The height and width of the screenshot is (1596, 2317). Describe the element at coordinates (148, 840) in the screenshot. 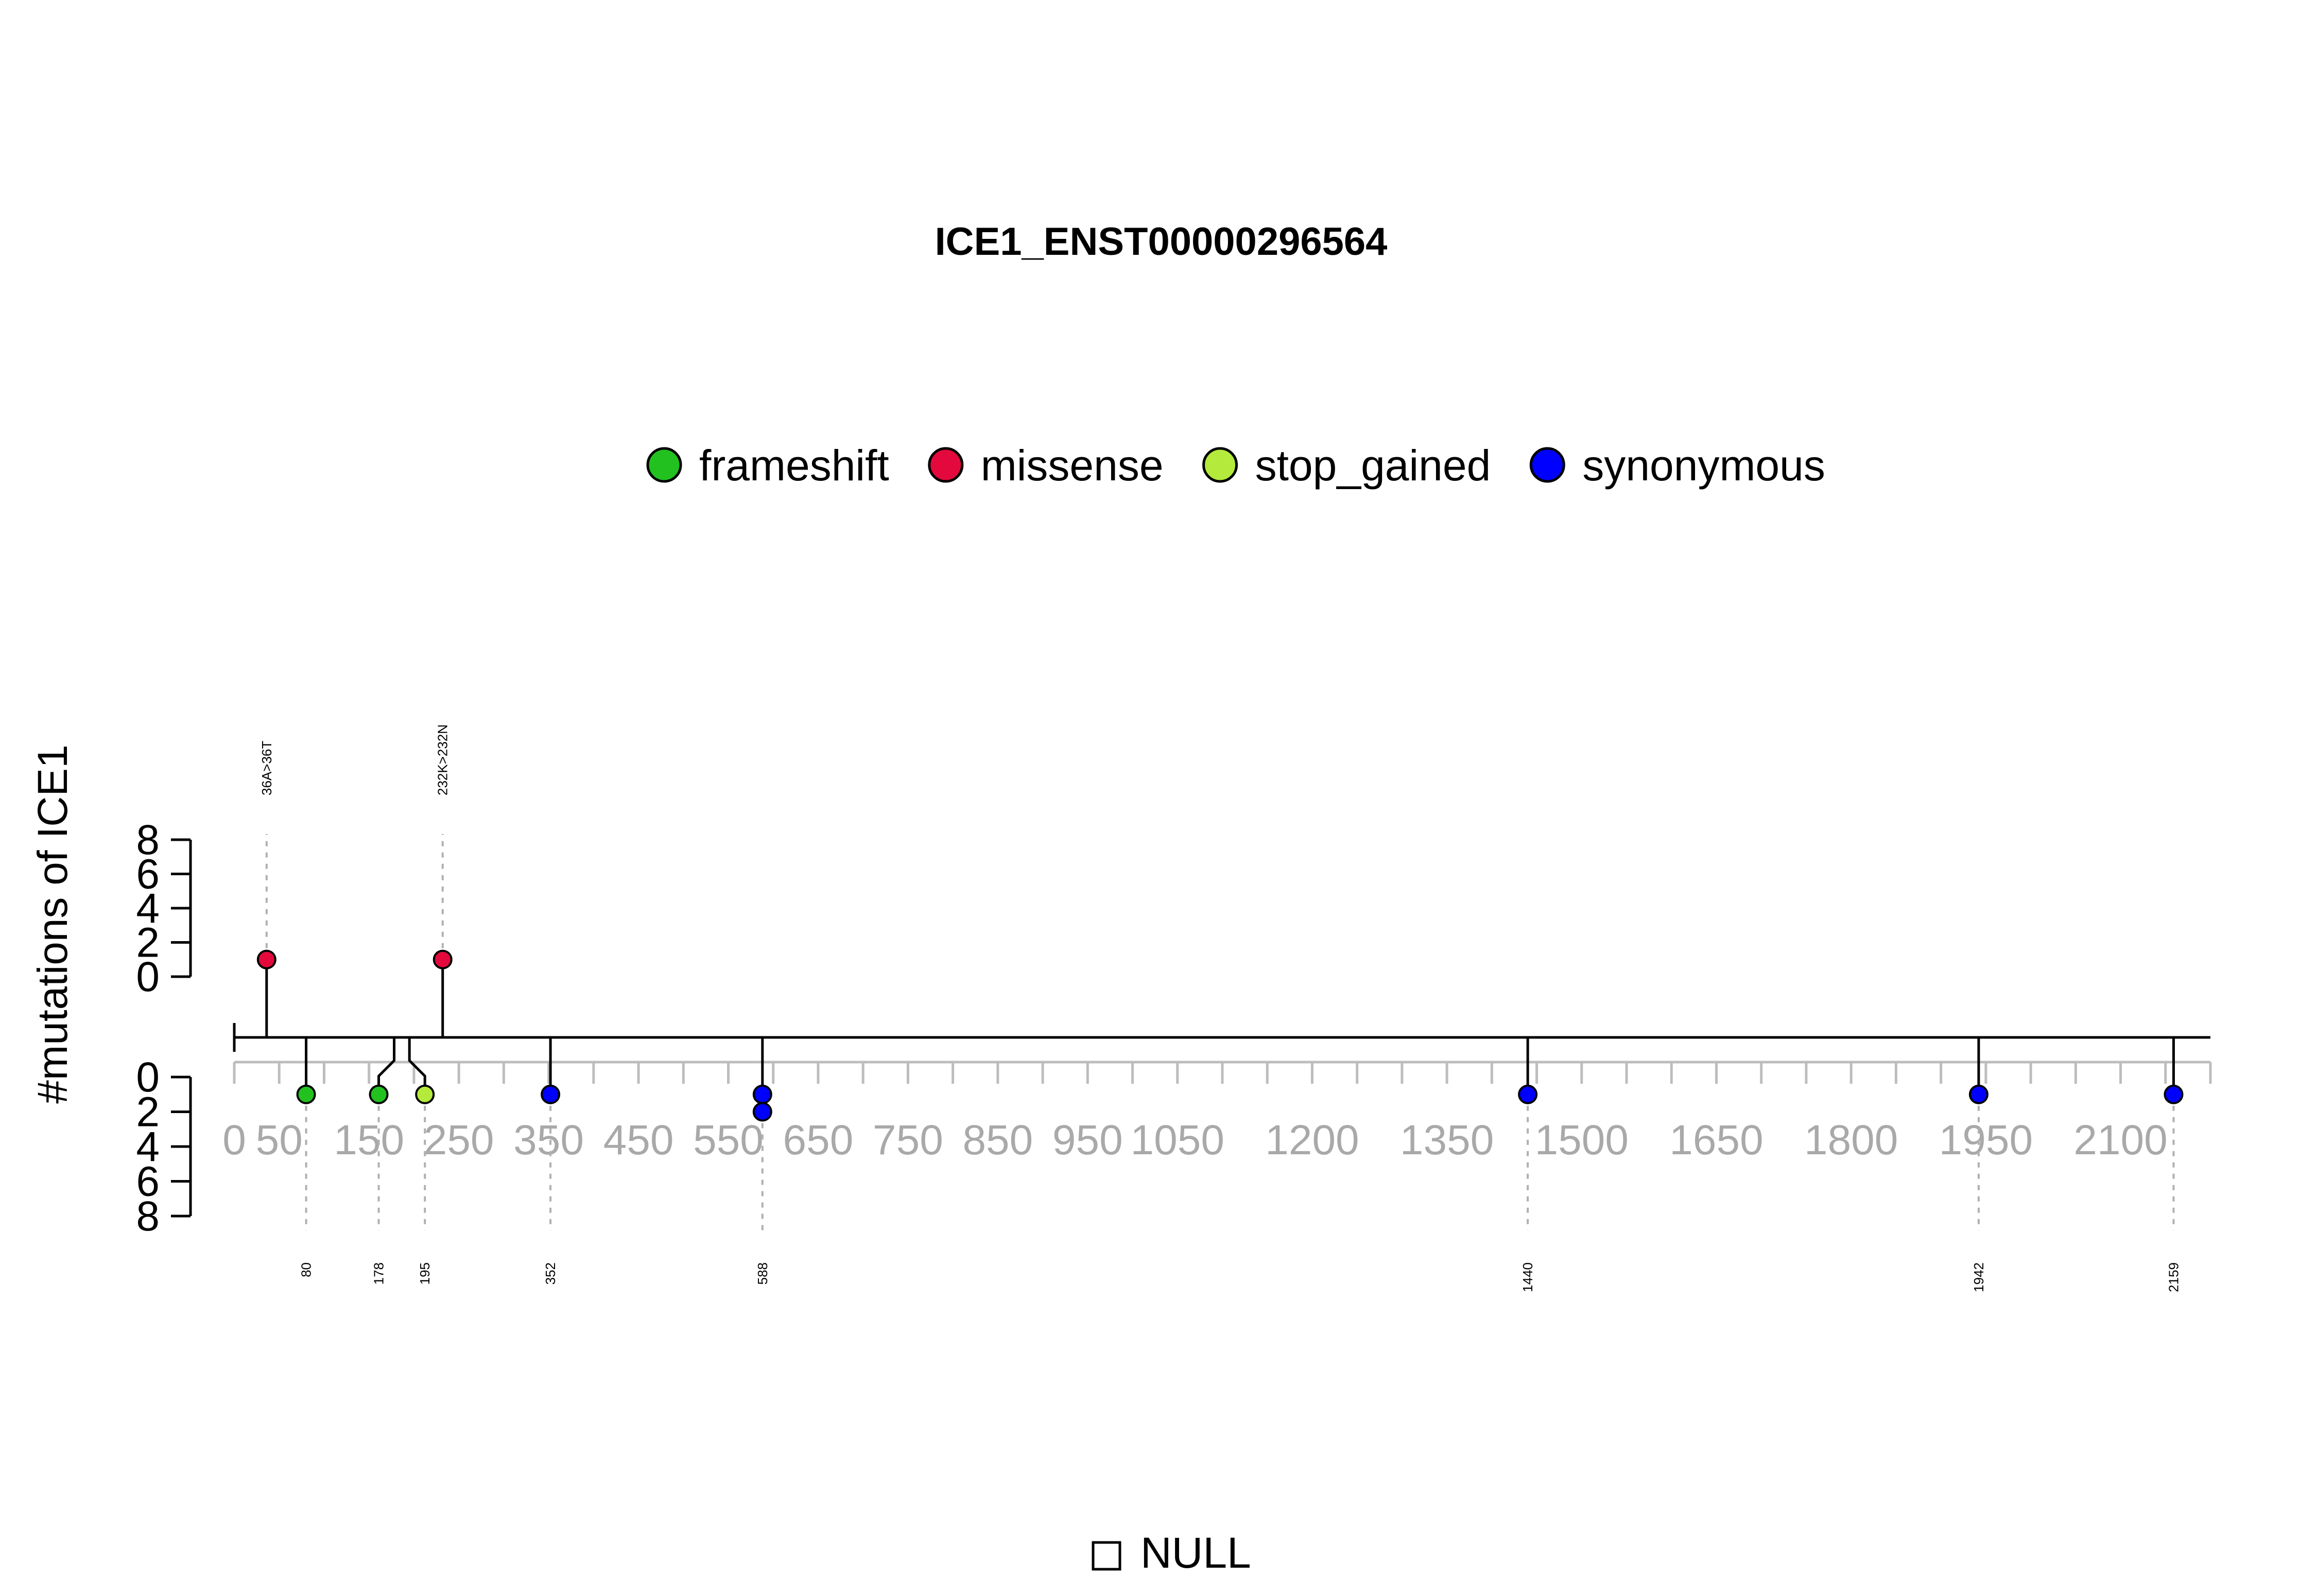

I see `upper-y-tick-label: 8` at that location.